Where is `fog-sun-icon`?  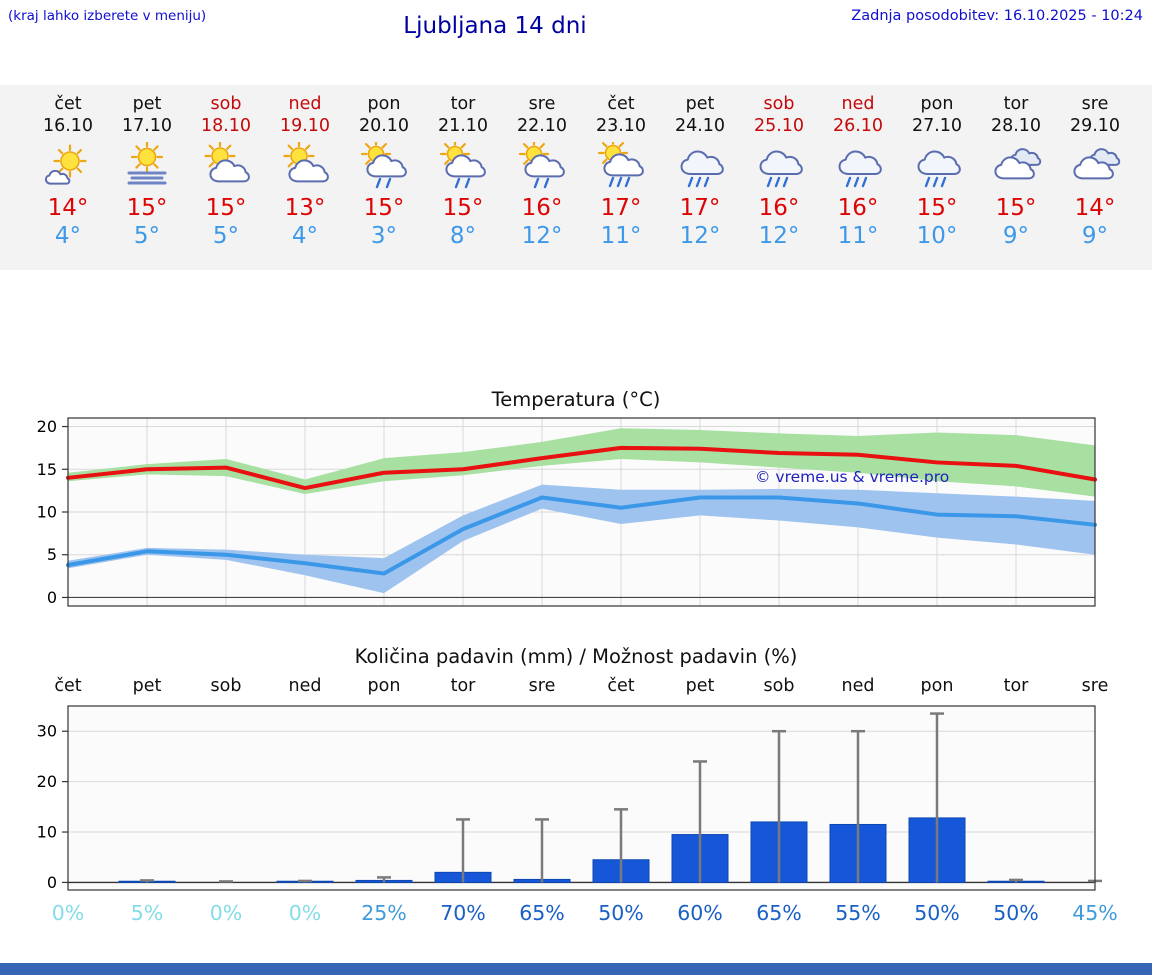 fog-sun-icon is located at coordinates (147, 166).